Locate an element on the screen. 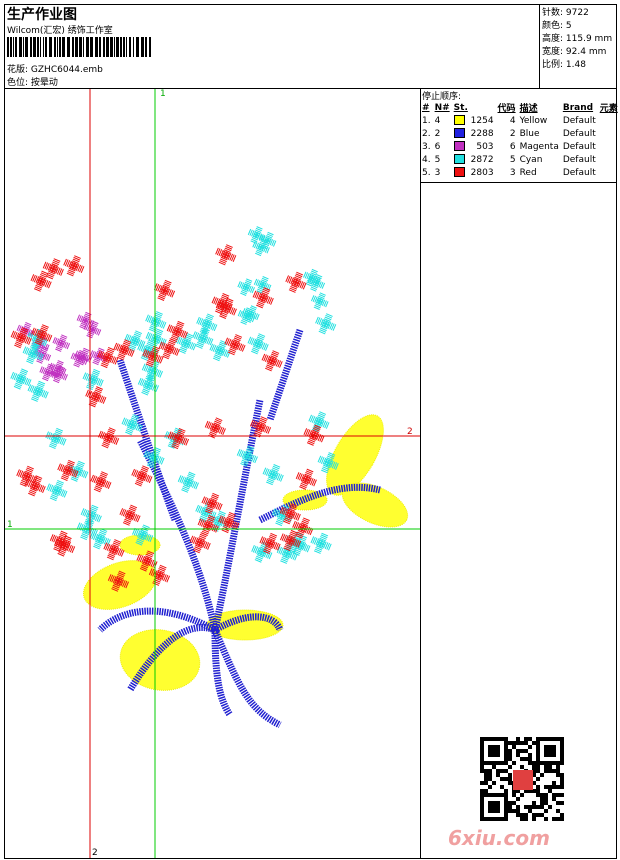 The width and height of the screenshot is (620, 860). value: 按晕动 is located at coordinates (44, 83).